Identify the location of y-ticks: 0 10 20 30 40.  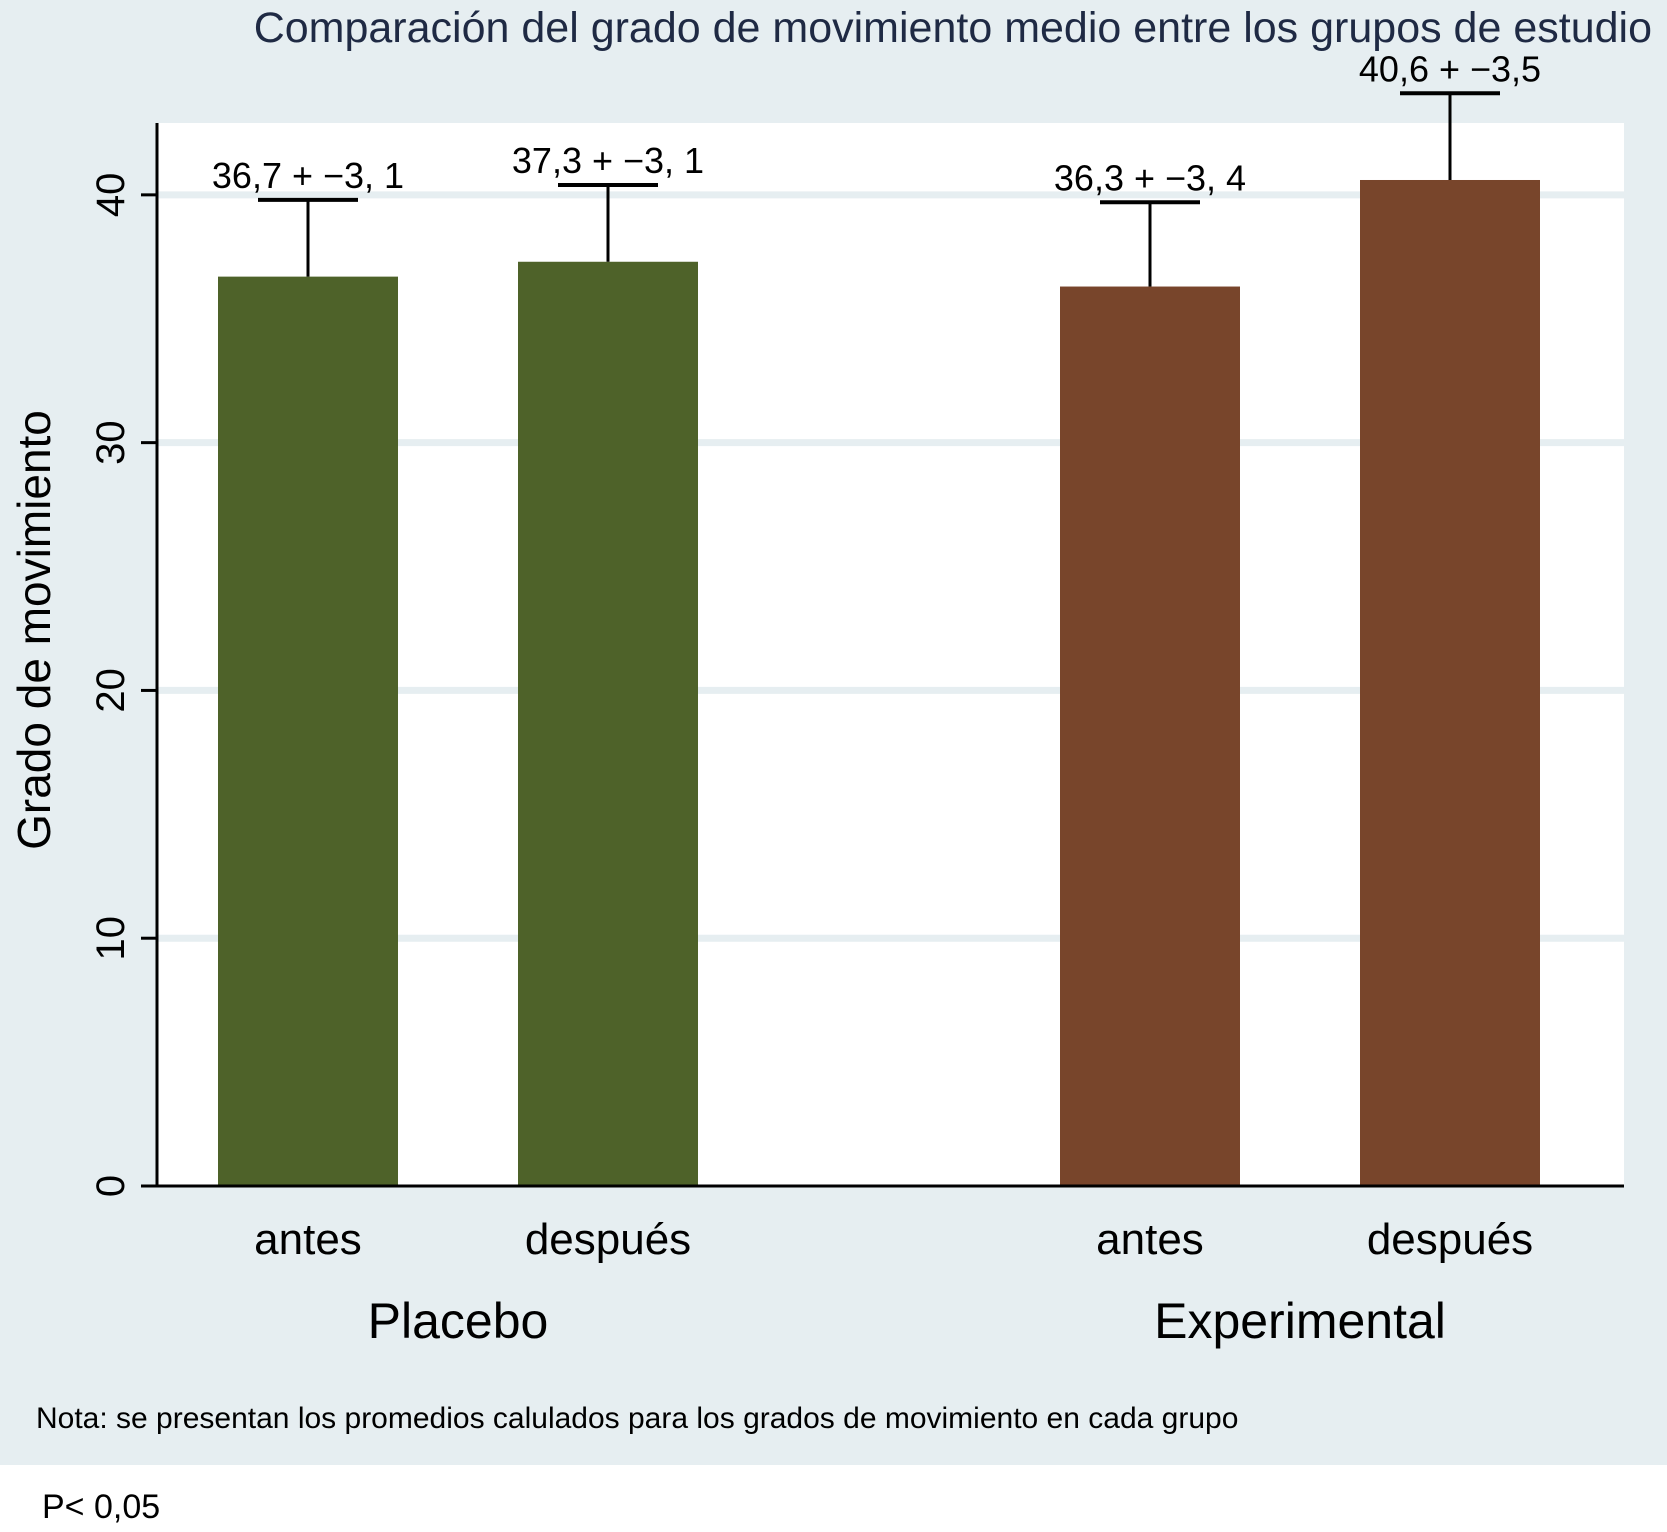
(123, 685).